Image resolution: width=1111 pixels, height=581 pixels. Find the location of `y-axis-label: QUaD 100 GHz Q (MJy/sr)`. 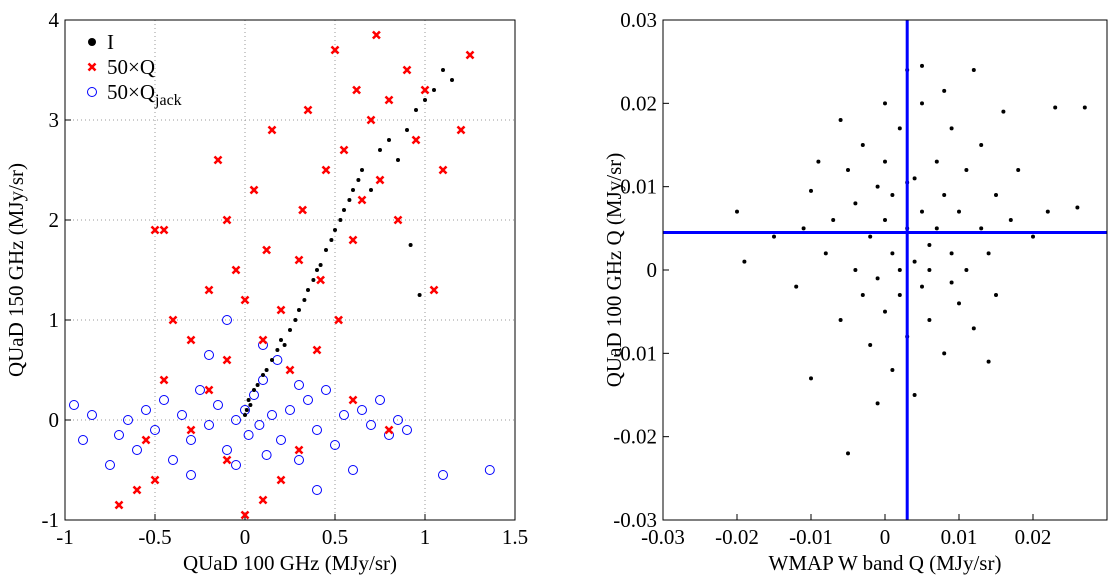

y-axis-label: QUaD 100 GHz Q (MJy/sr) is located at coordinates (614, 270).